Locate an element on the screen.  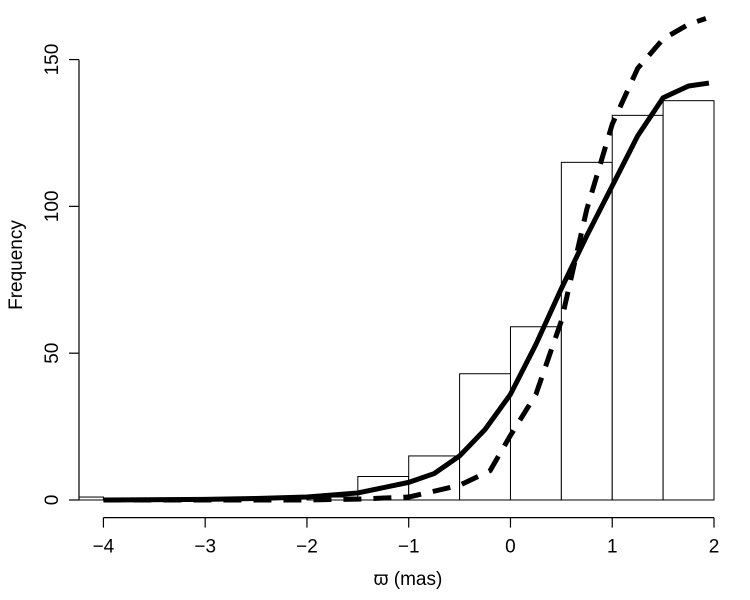
x-tick-label: 1 is located at coordinates (612, 547).